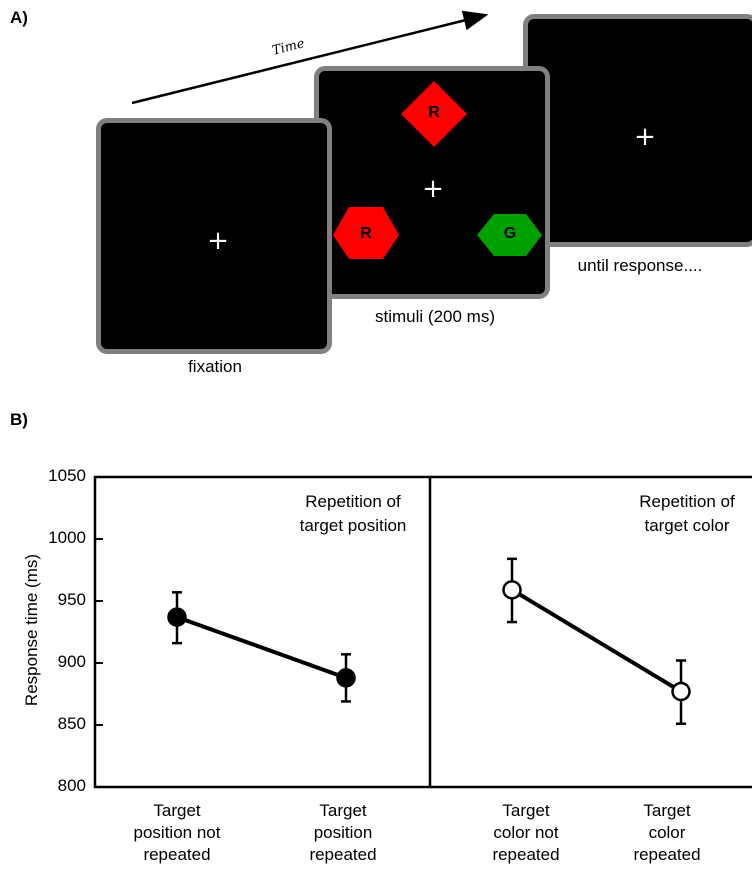  I want to click on x-tick-line: position, so click(343, 832).